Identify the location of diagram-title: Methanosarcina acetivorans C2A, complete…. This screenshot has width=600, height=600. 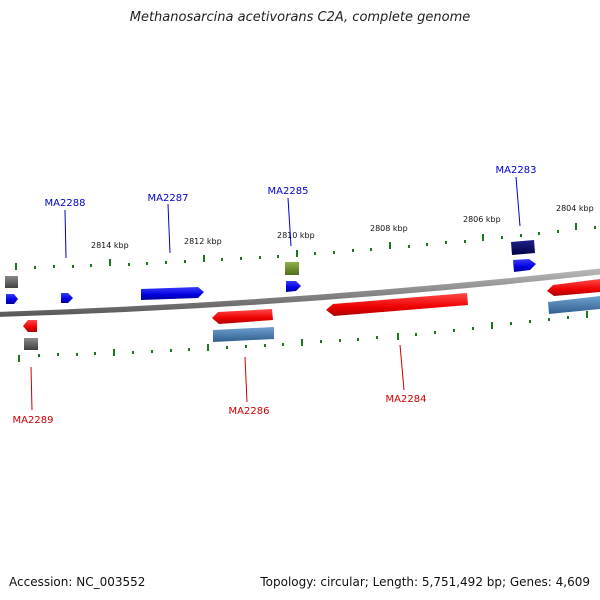
(300, 17).